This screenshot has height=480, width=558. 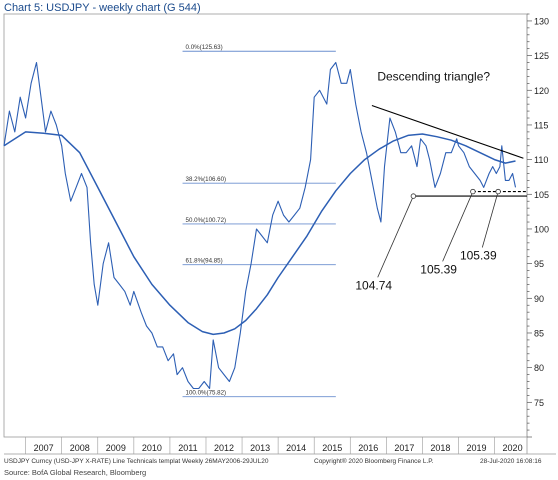 I want to click on fib-level-label: 61.8%(94.85), so click(x=204, y=261).